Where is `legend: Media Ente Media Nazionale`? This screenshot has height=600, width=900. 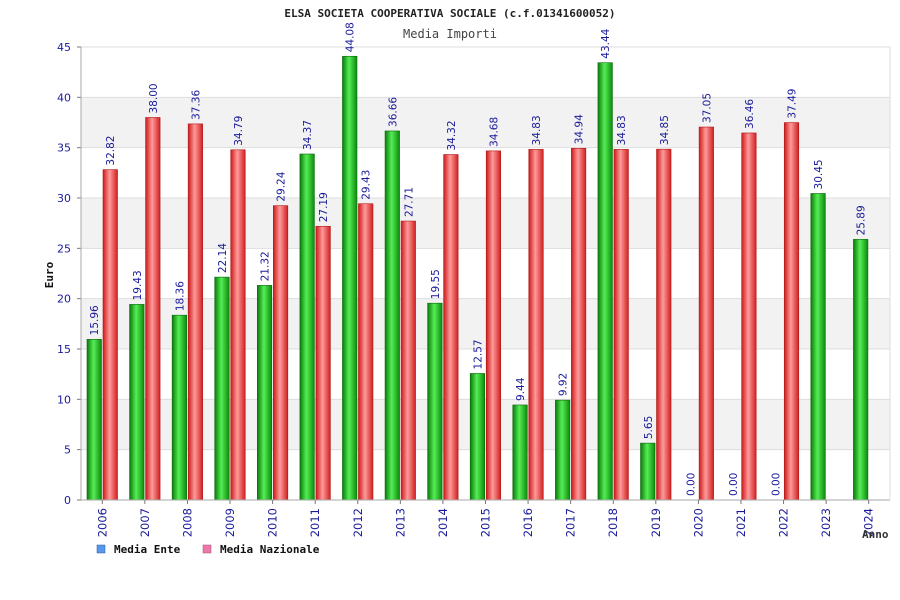 legend: Media Ente Media Nazionale is located at coordinates (208, 549).